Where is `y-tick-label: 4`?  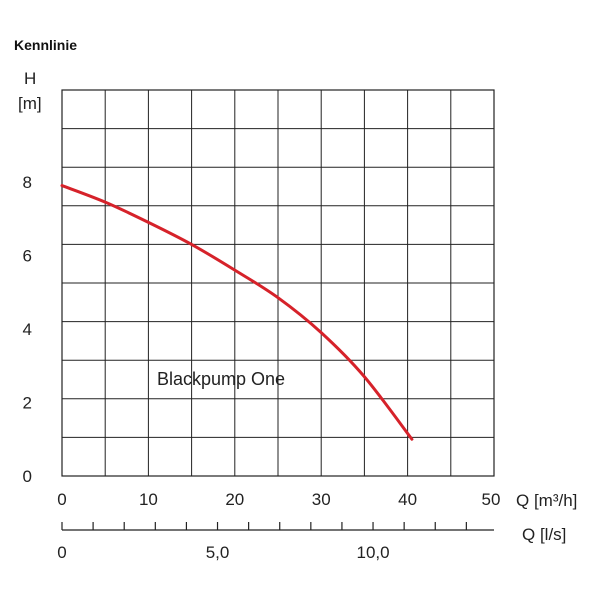 y-tick-label: 4 is located at coordinates (27, 329).